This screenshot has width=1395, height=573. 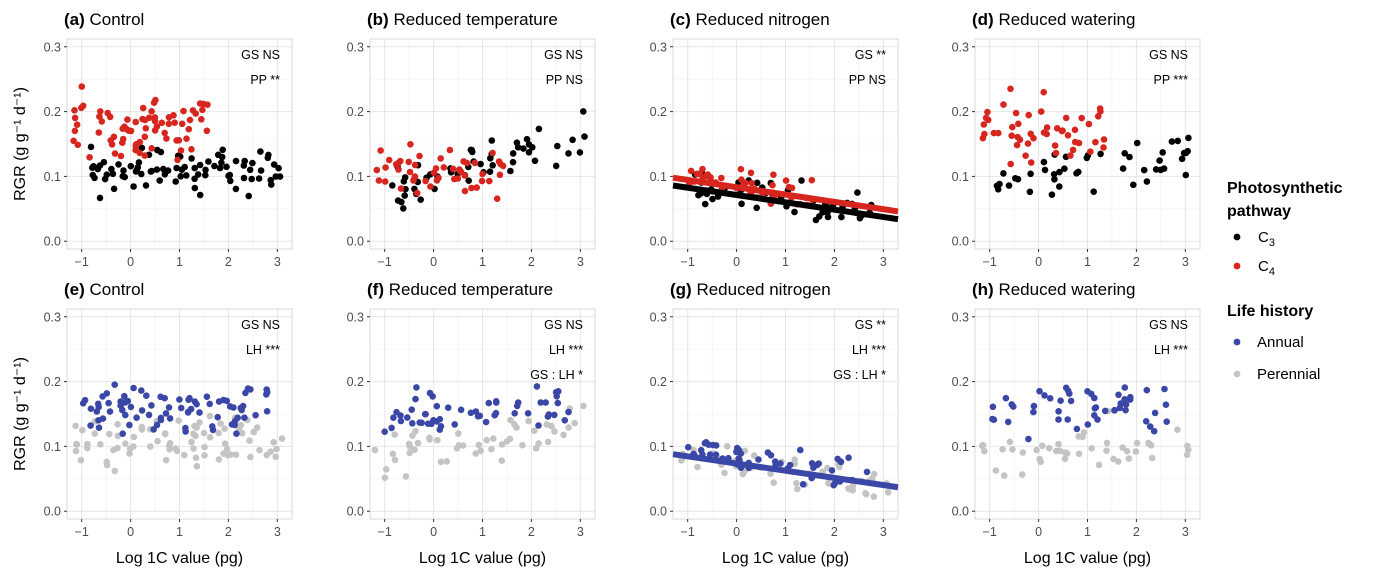 What do you see at coordinates (74, 289) in the screenshot?
I see `panel-tag: (e)` at bounding box center [74, 289].